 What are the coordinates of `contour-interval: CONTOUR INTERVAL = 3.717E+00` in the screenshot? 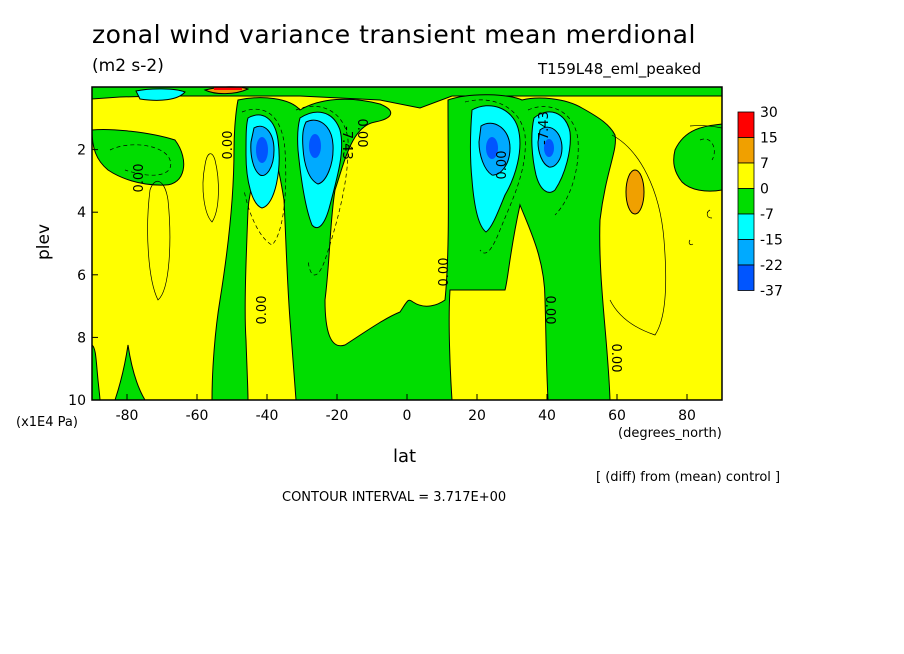 It's located at (394, 497).